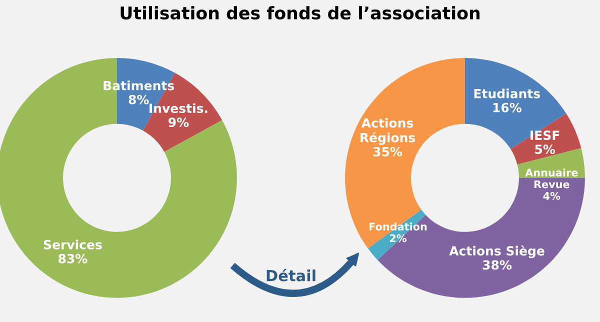 The height and width of the screenshot is (322, 600). Describe the element at coordinates (291, 275) in the screenshot. I see `text: Détail` at that location.